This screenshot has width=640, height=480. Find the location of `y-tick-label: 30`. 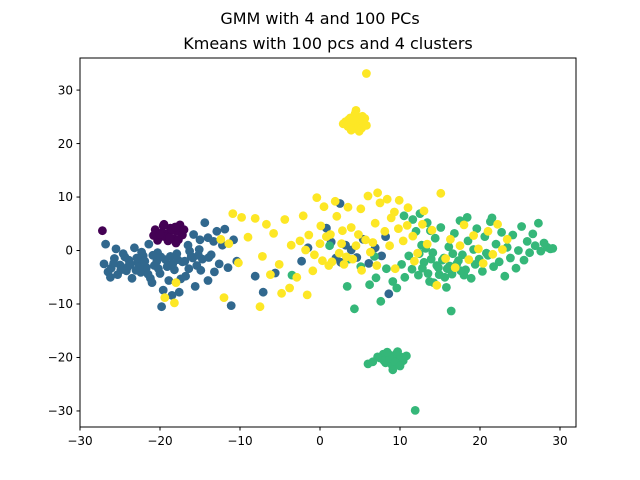

y-tick-label: 30 is located at coordinates (65, 90).